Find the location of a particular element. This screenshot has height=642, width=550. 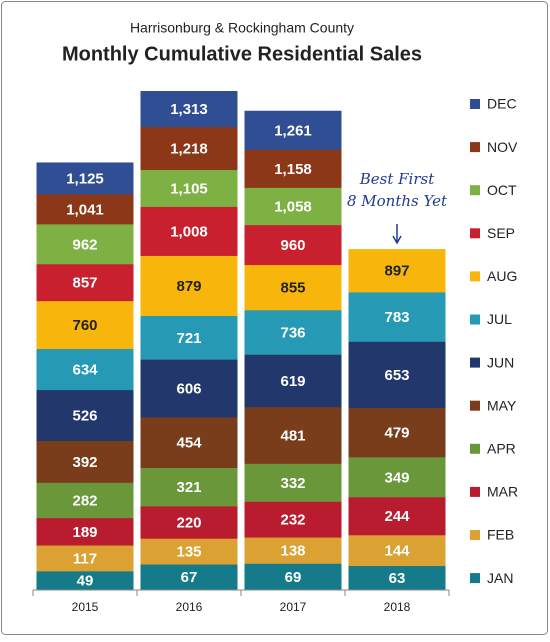

value-label: 282 is located at coordinates (84, 500).